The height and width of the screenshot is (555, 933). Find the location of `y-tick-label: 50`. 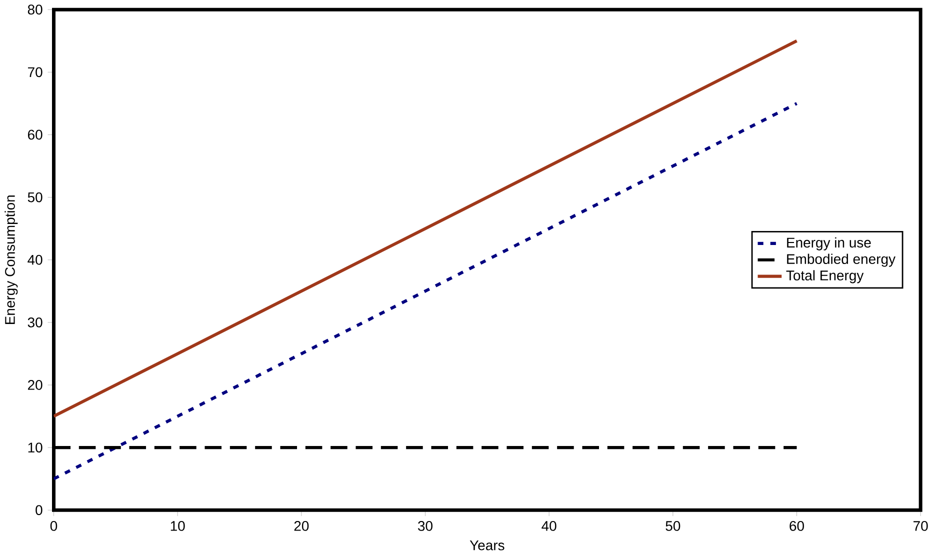

y-tick-label: 50 is located at coordinates (35, 197).